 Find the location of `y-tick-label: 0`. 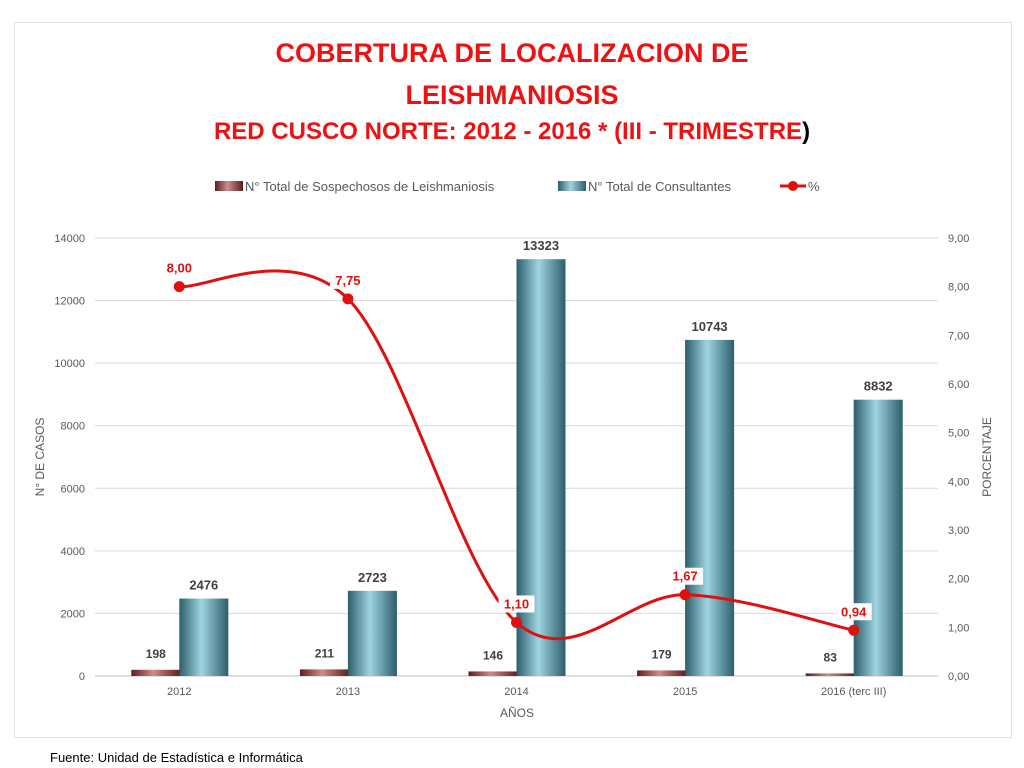

y-tick-label: 0 is located at coordinates (82, 677).